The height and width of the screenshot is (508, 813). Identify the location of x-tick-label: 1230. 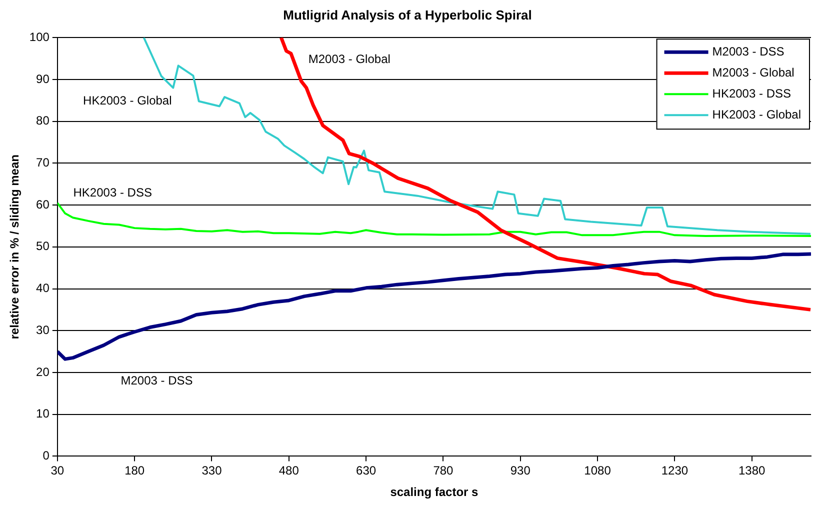
(674, 471).